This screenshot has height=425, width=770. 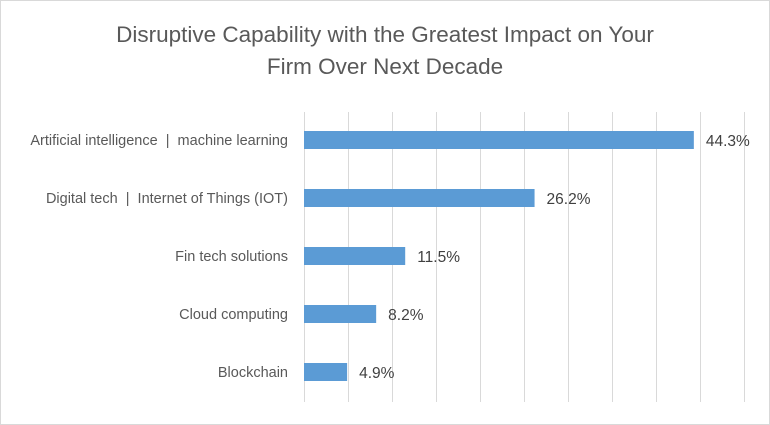 What do you see at coordinates (253, 373) in the screenshot?
I see `category-label: Blockchain` at bounding box center [253, 373].